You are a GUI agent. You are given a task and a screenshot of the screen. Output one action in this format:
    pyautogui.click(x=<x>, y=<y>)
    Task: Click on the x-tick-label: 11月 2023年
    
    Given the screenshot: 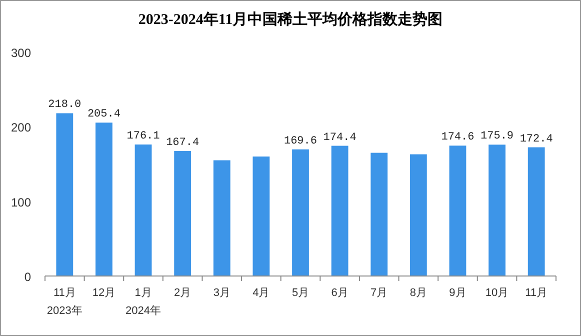 What is the action you would take?
    pyautogui.click(x=64, y=302)
    